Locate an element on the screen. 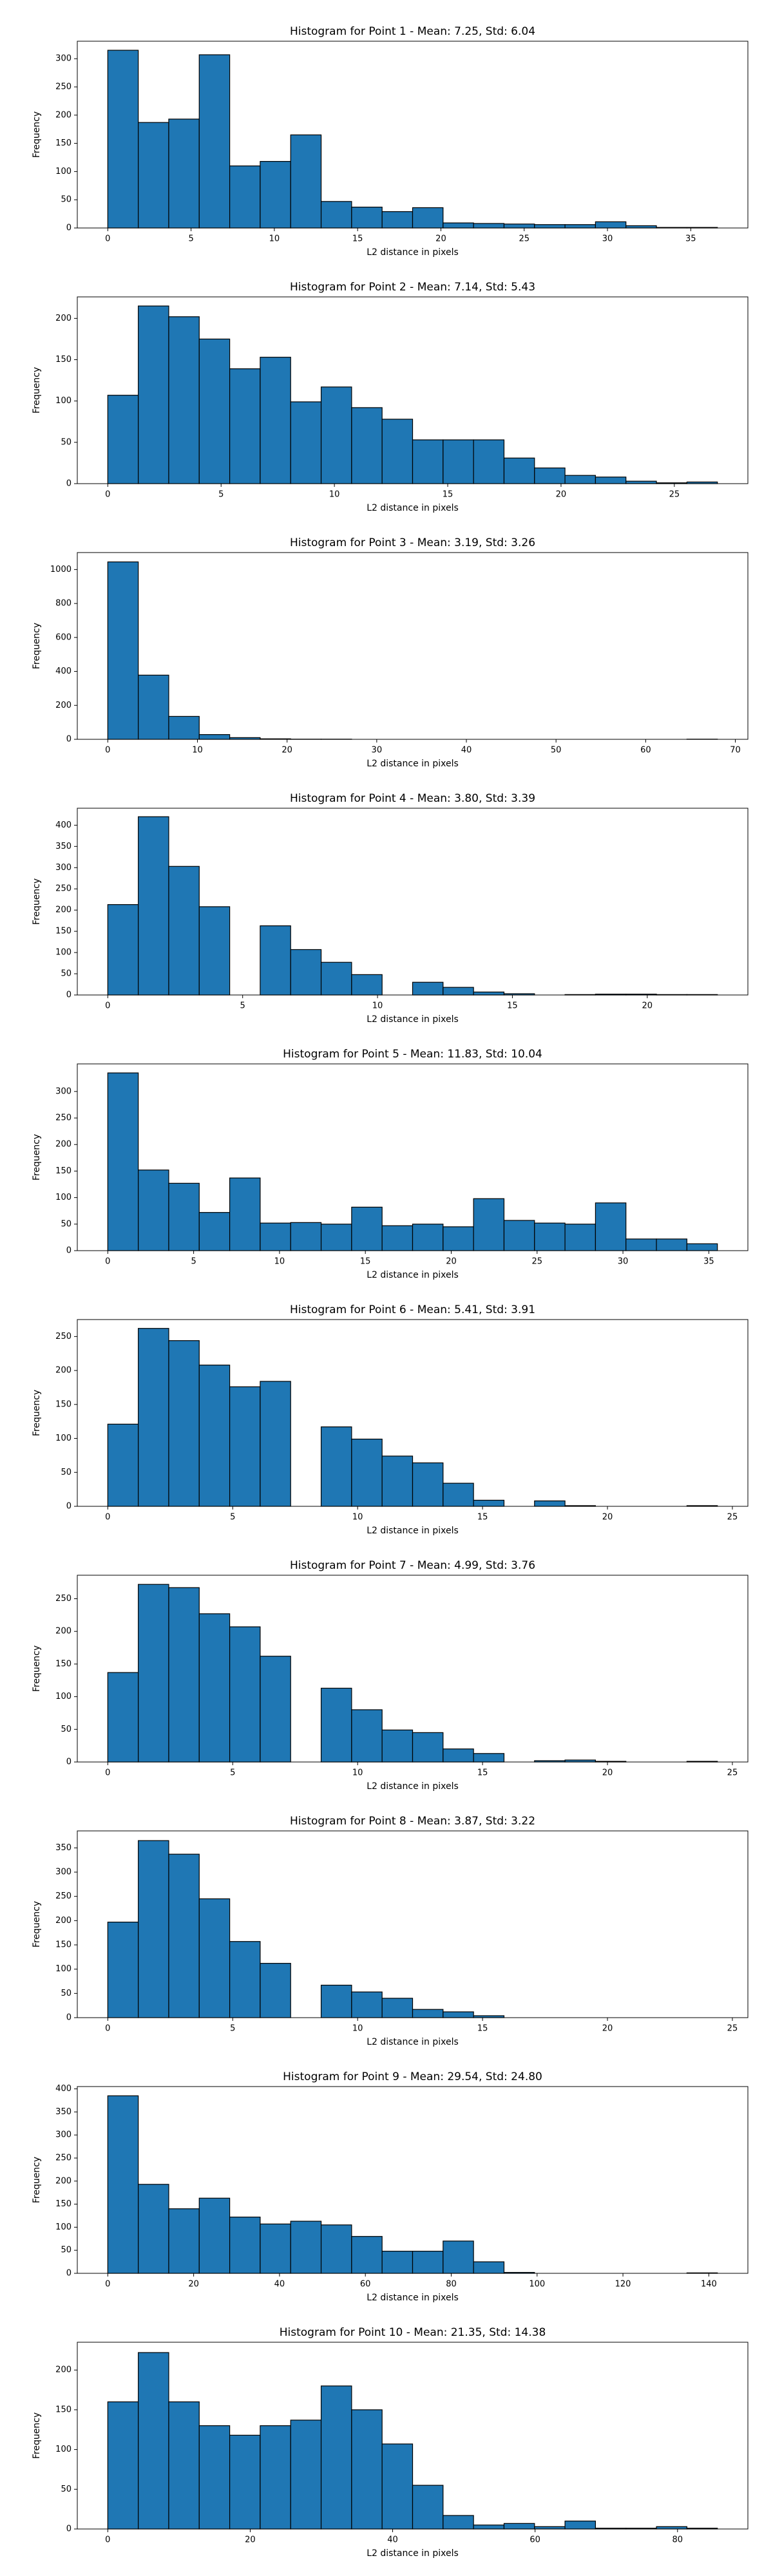 This screenshot has width=773, height=2576. x-tick-label: 70 is located at coordinates (735, 750).